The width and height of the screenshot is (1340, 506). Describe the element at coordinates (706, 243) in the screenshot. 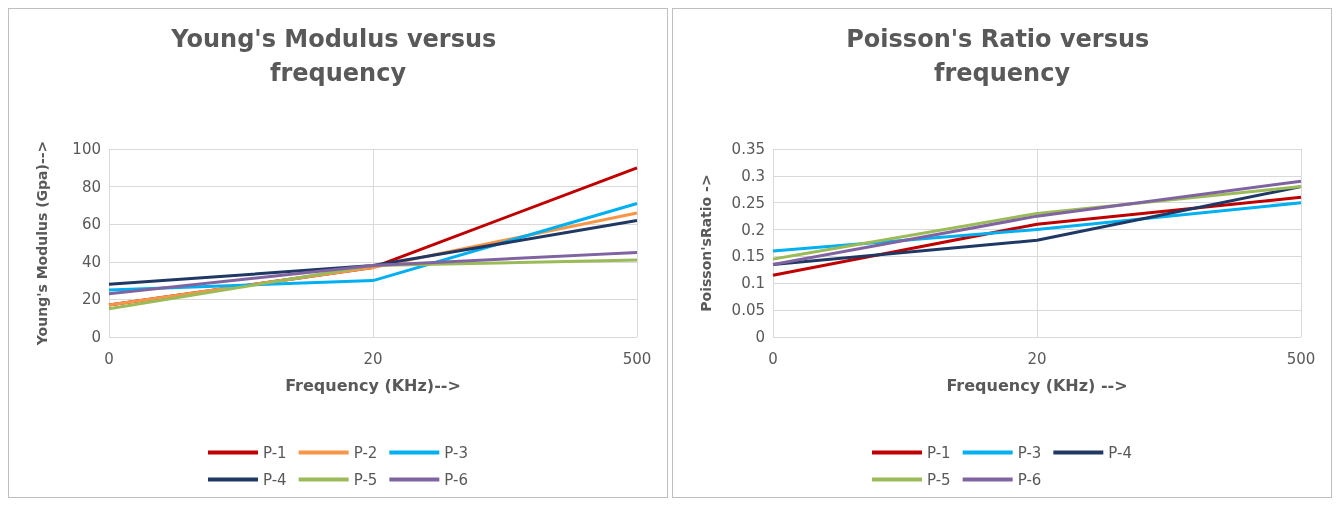

I see `y-axis-title: Poisson'sRatio ->` at that location.